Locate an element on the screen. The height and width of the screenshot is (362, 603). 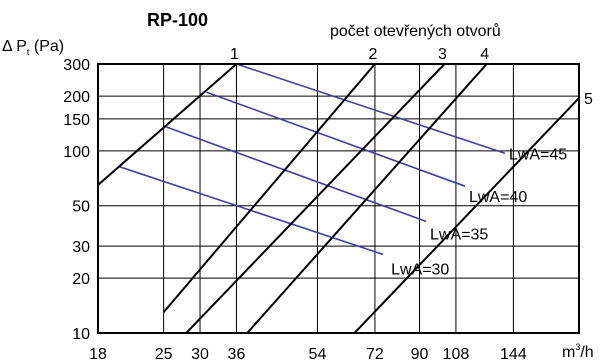
y-tick-label: 100 is located at coordinates (76, 152).